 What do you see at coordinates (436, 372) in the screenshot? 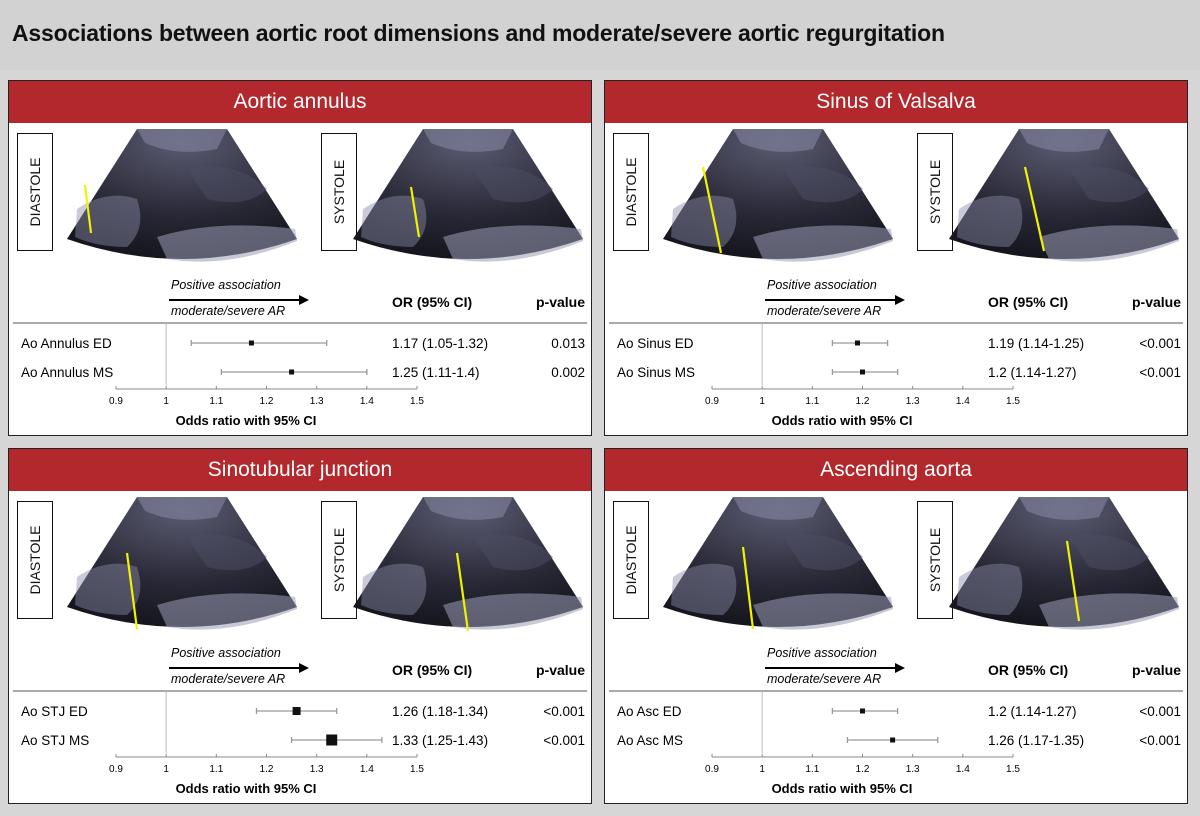
I see `or-value: 1.25 (1.11-1.4)` at bounding box center [436, 372].